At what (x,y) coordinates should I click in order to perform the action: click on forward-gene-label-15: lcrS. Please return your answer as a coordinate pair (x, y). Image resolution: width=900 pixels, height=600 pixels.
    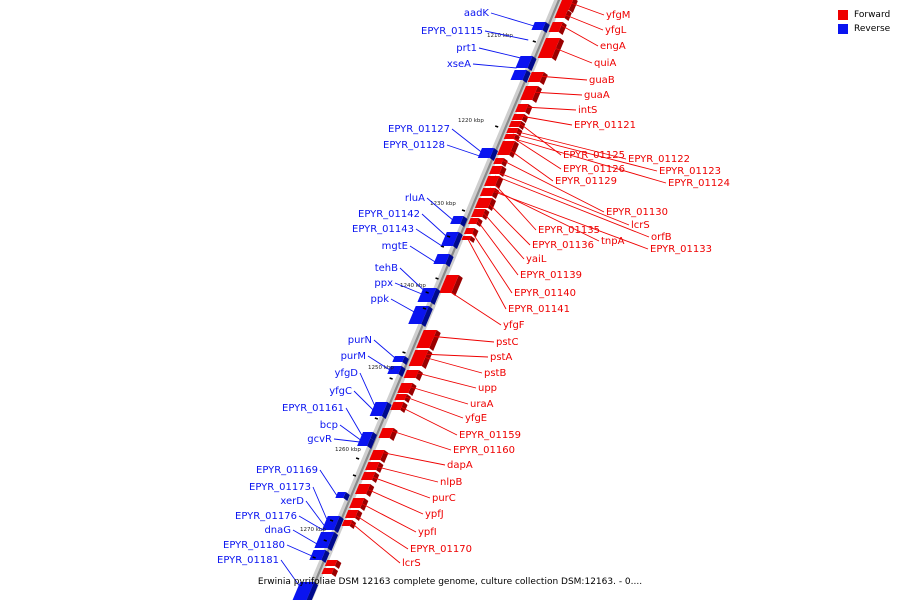
    Looking at the image, I should click on (640, 225).